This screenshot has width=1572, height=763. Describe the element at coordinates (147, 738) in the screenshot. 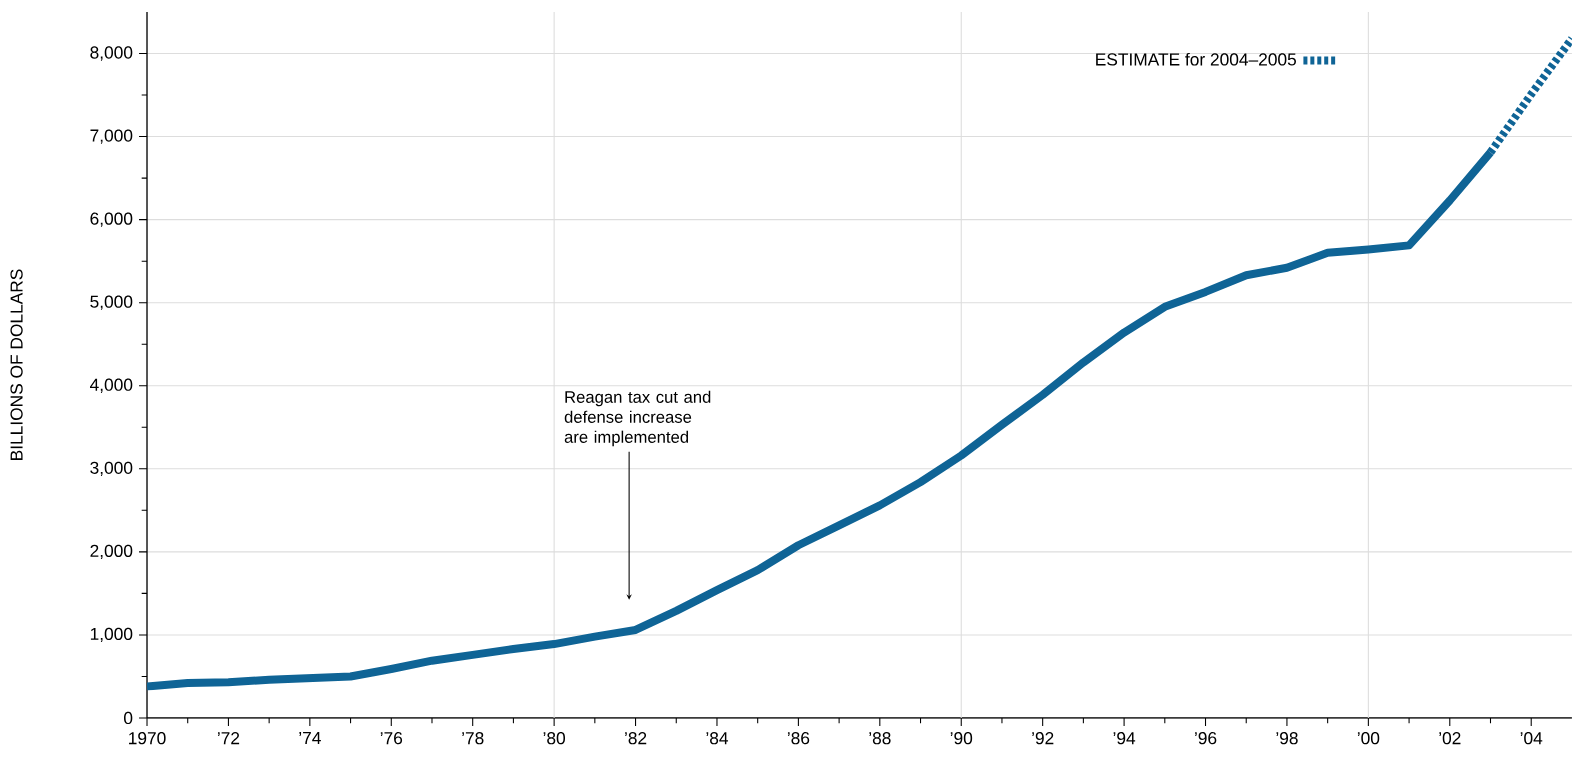

I see `x-tick-label: 1970` at that location.